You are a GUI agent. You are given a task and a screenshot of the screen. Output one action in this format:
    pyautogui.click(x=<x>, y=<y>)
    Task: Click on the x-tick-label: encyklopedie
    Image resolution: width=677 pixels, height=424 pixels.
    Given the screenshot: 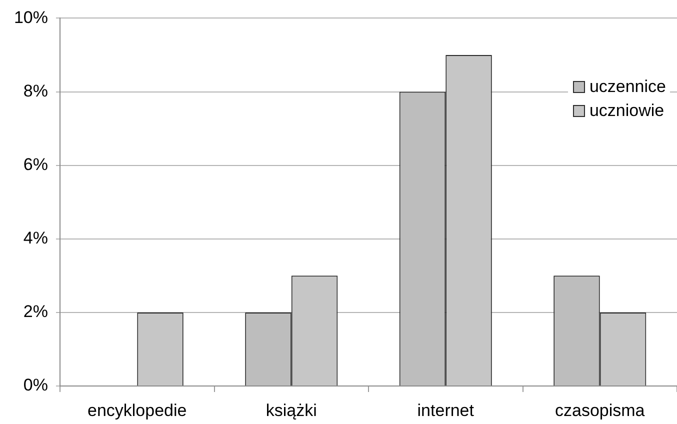 What is the action you would take?
    pyautogui.click(x=137, y=410)
    